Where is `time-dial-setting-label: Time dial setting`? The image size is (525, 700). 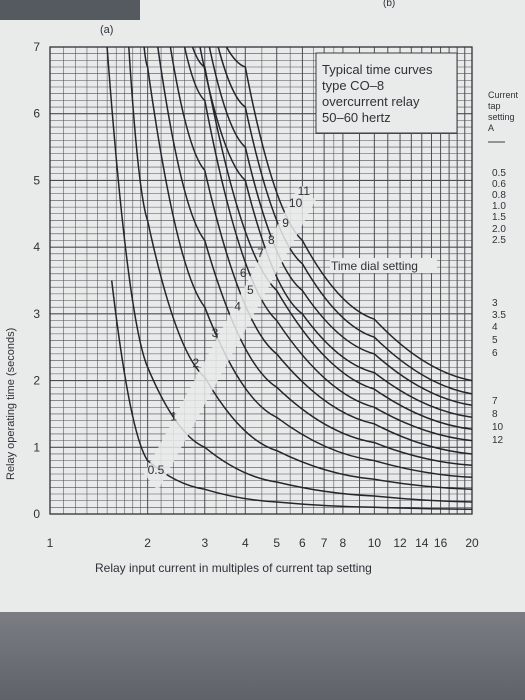
time-dial-setting-label: Time dial setting is located at coordinates (374, 266).